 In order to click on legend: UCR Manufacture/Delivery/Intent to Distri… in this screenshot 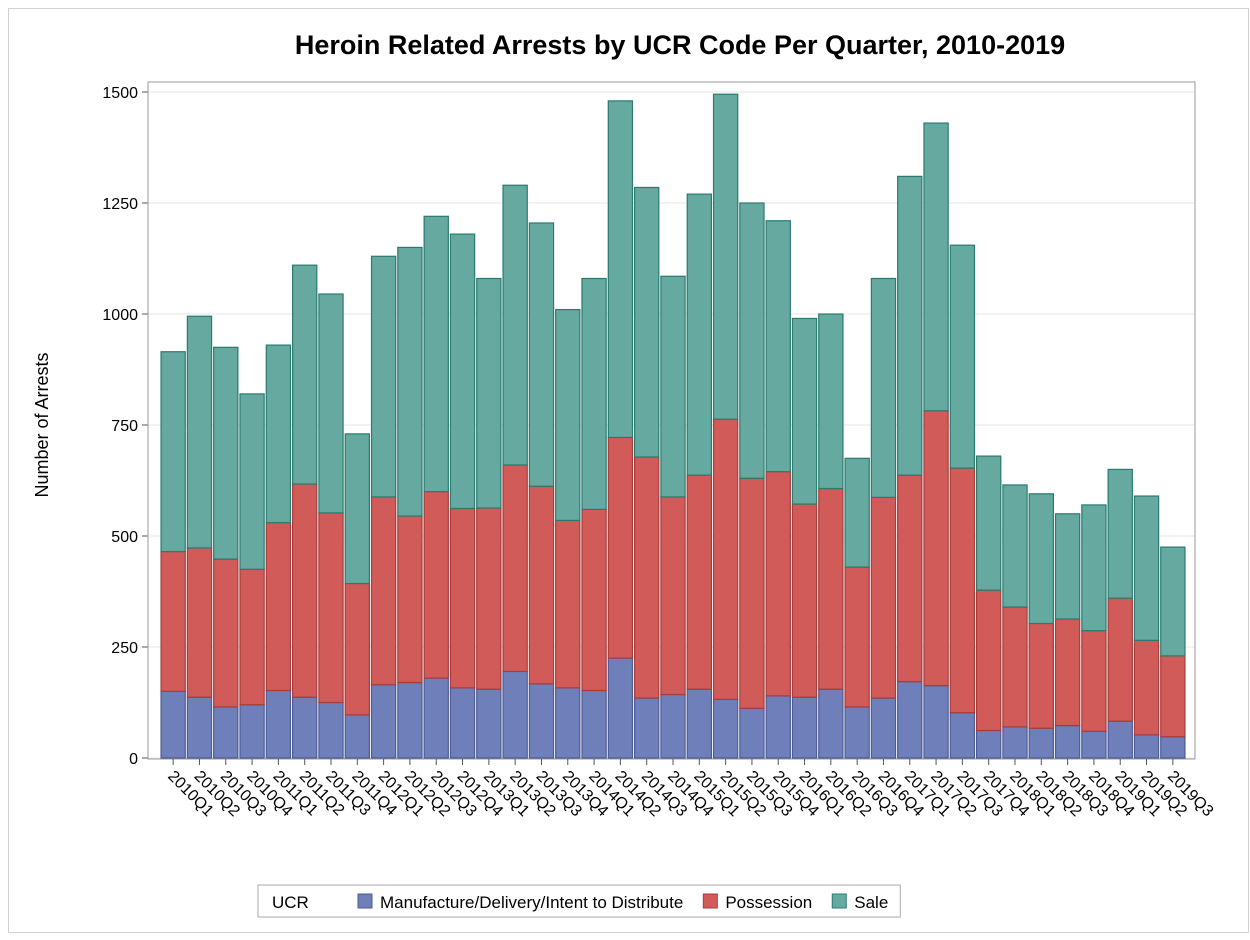, I will do `click(579, 901)`.